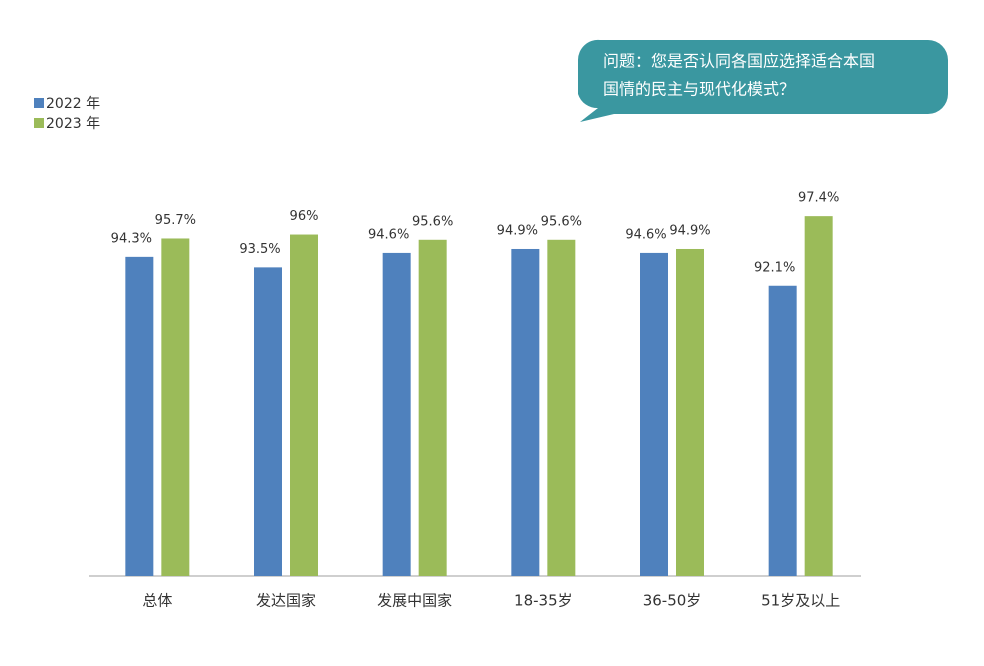  I want to click on data-label: 93.5%, so click(259, 249).